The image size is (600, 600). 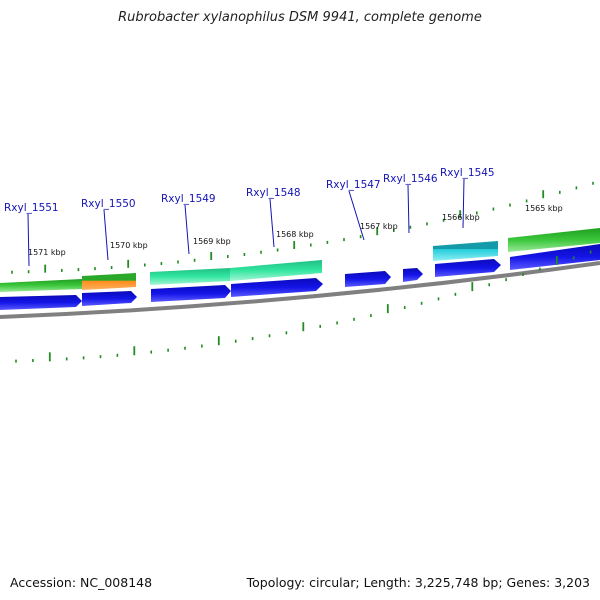 What do you see at coordinates (81, 582) in the screenshot?
I see `accession-text: Accession: NC_008148` at bounding box center [81, 582].